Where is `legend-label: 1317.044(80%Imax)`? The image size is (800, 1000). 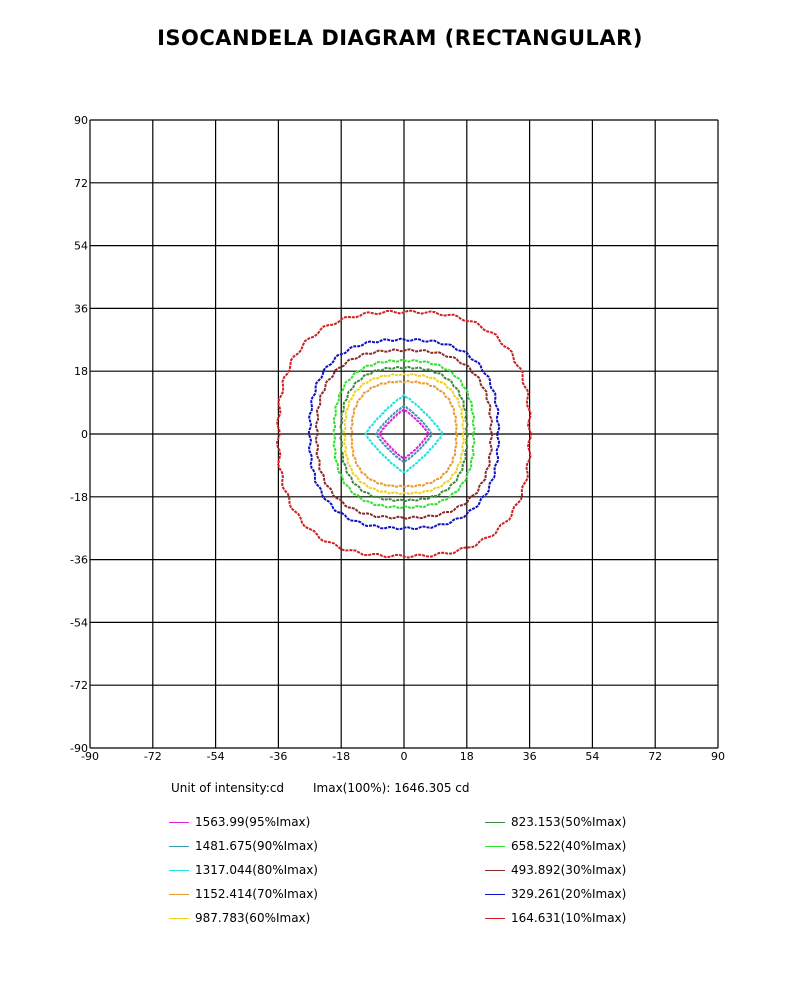
legend-label: 1317.044(80%Imax) is located at coordinates (256, 870).